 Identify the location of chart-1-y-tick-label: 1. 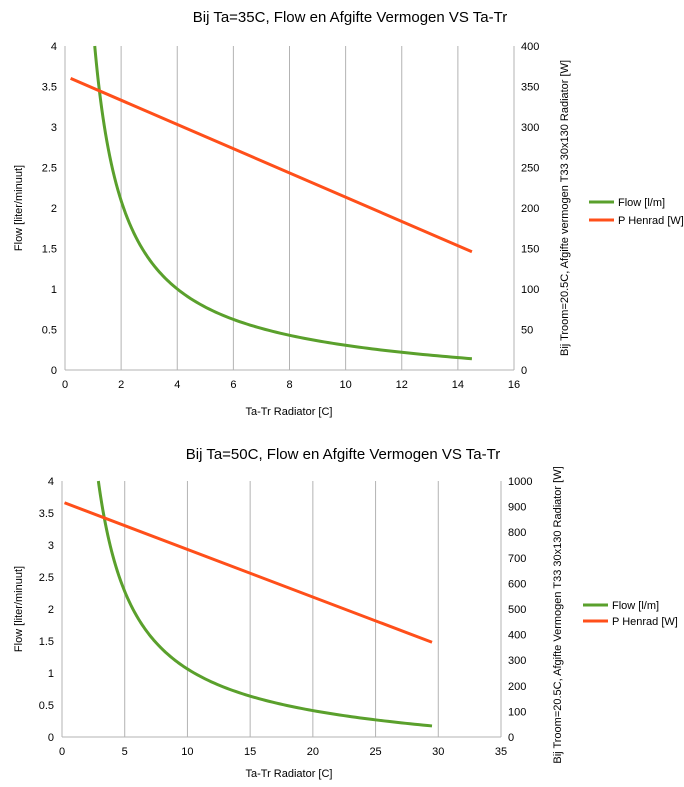
(54, 290).